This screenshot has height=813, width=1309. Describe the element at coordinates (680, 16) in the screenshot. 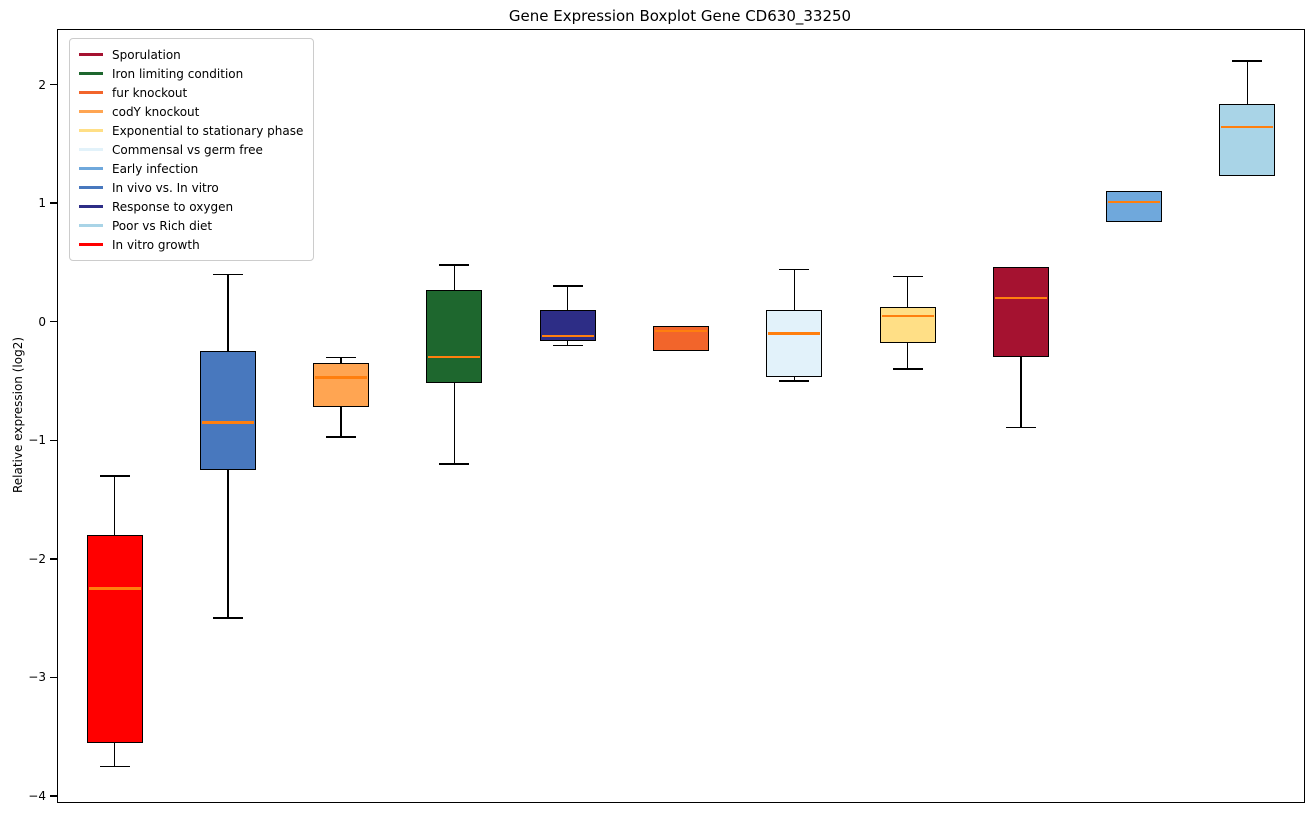

I see `chart-title: Gene Expression Boxplot Gene CD630_33250` at that location.